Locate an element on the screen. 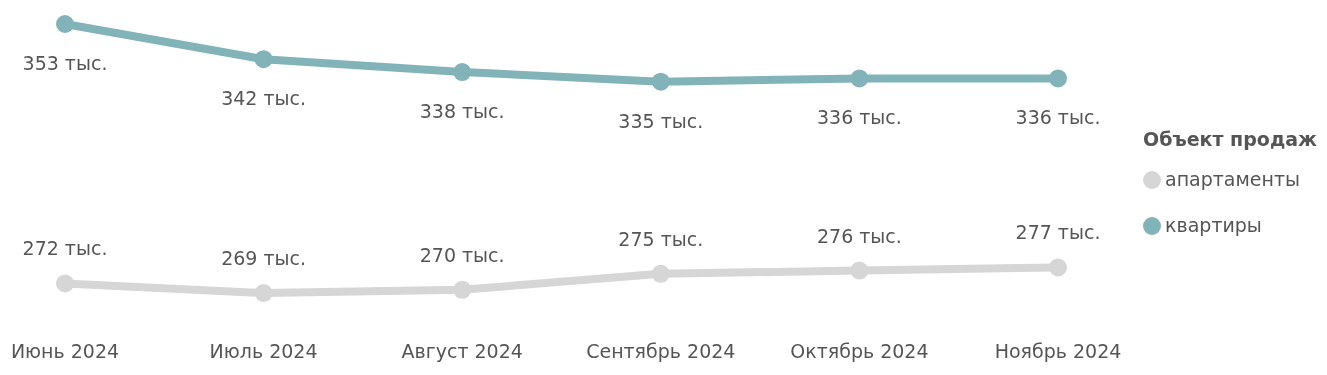  x-tick-label: Июнь 2024 is located at coordinates (65, 351).